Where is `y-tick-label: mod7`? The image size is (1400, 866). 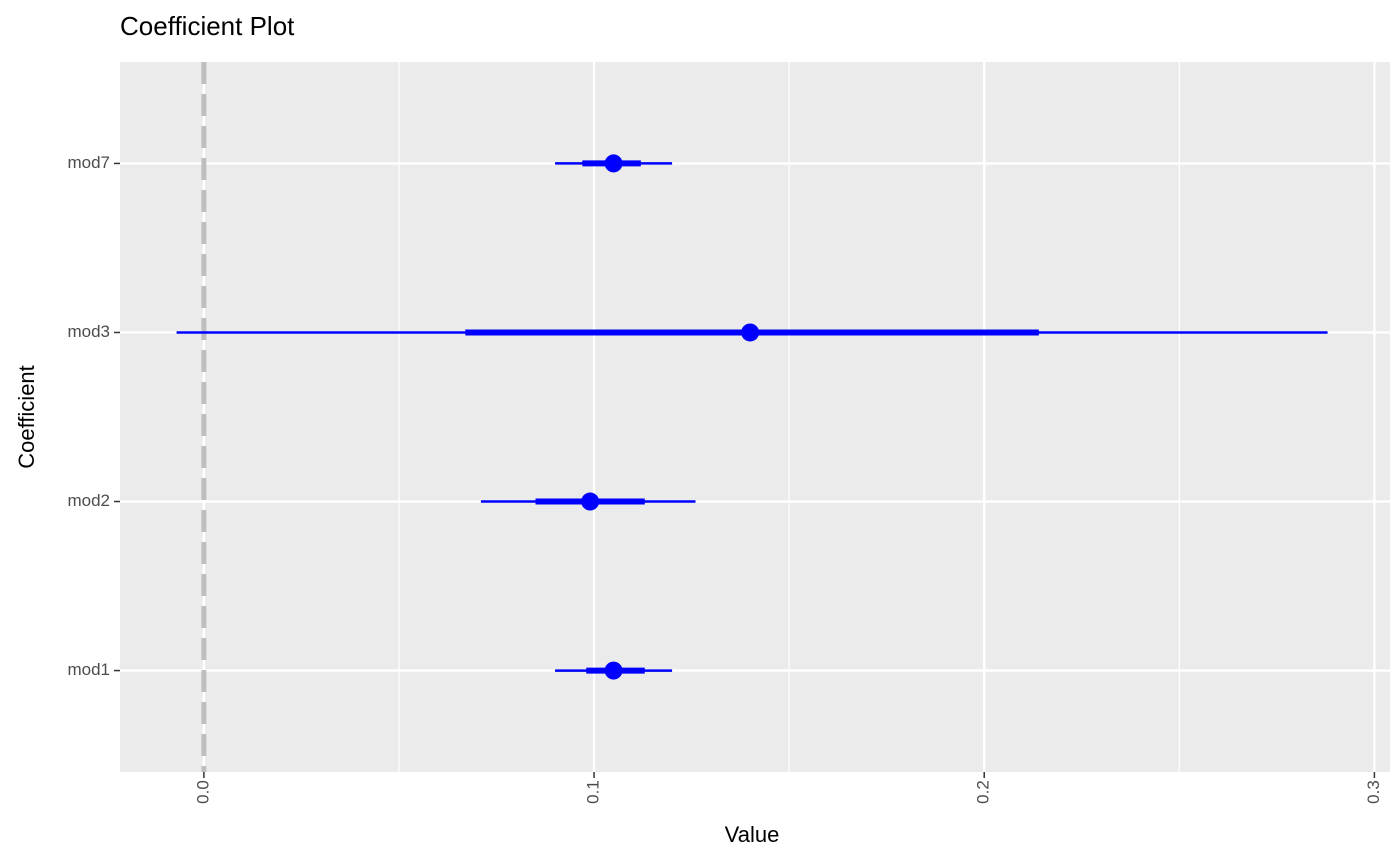
y-tick-label: mod7 is located at coordinates (88, 162).